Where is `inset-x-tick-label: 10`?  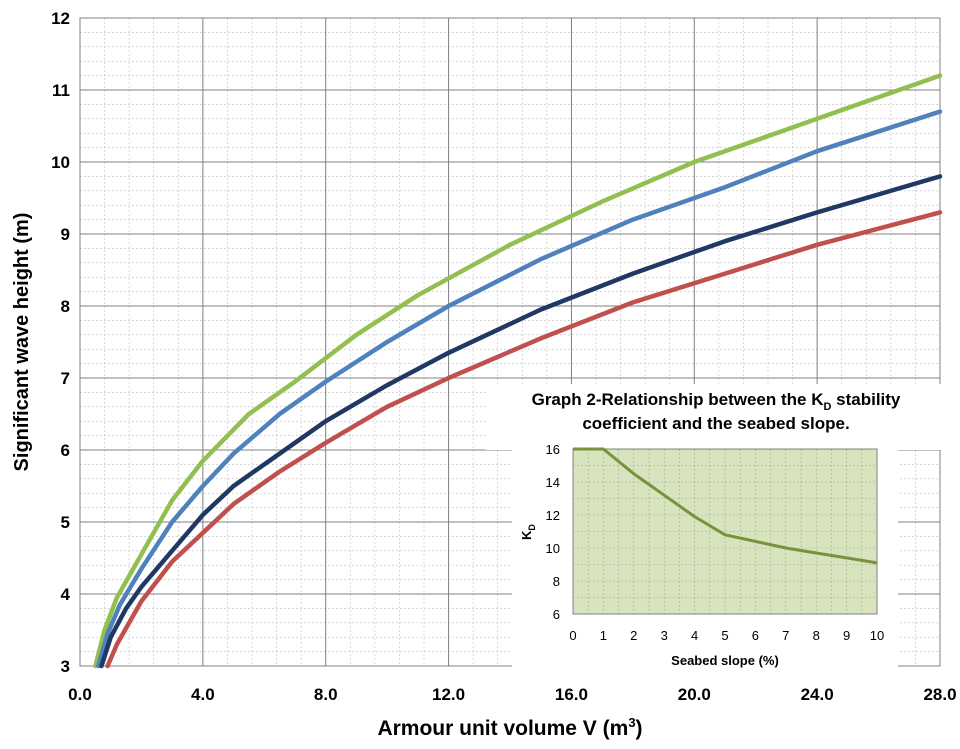 inset-x-tick-label: 10 is located at coordinates (877, 635).